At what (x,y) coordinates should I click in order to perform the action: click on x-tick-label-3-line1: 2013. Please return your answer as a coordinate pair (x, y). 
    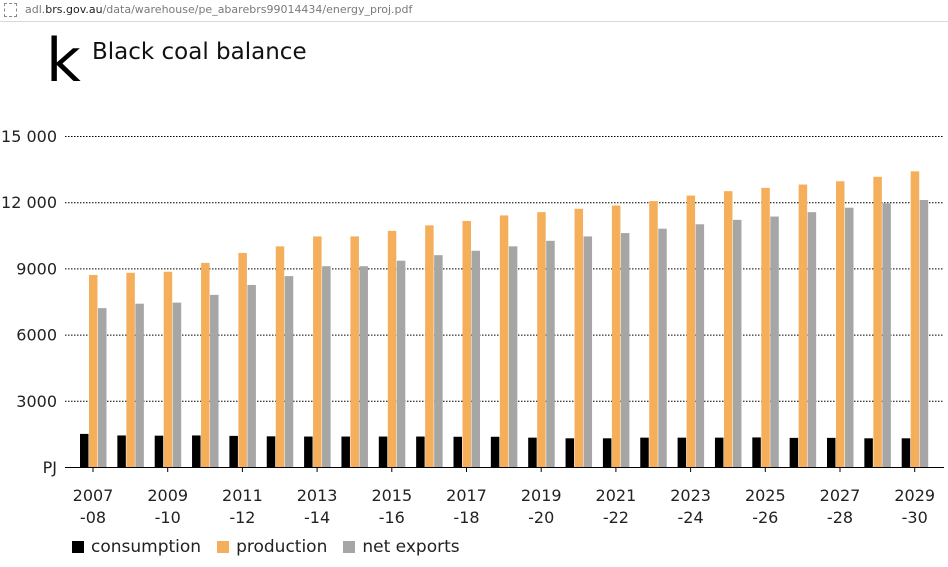
    Looking at the image, I should click on (317, 495).